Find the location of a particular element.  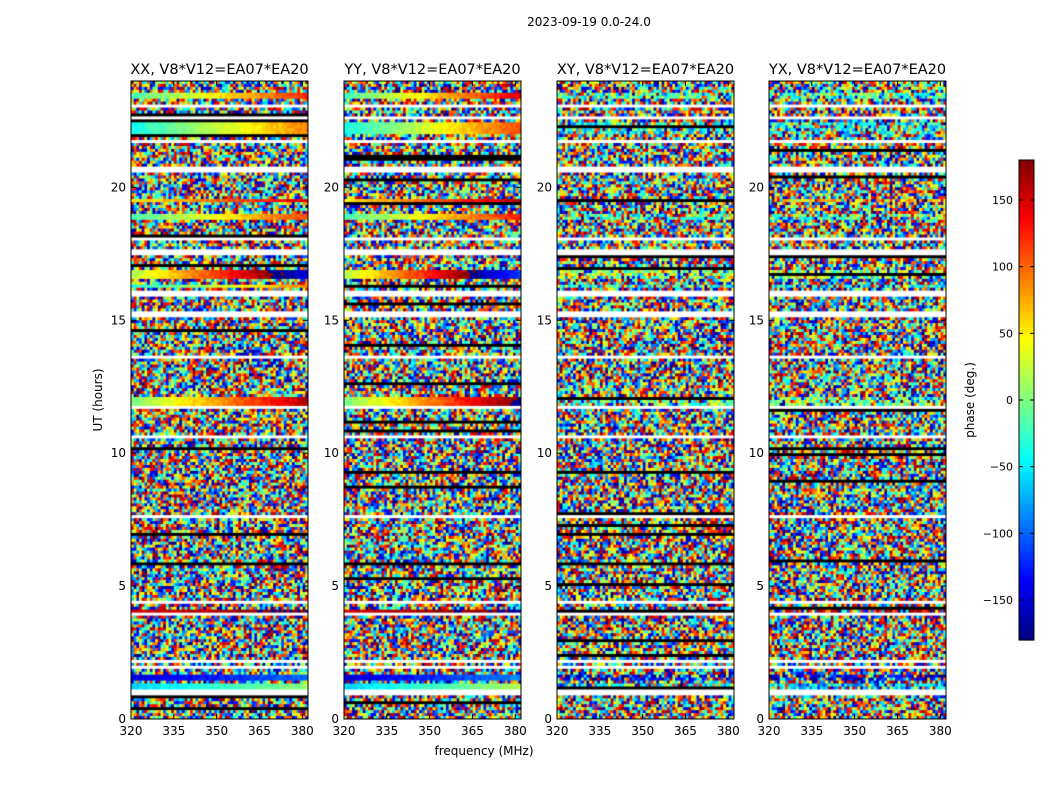

x-axis-label: frequency (MHz) is located at coordinates (483, 751).